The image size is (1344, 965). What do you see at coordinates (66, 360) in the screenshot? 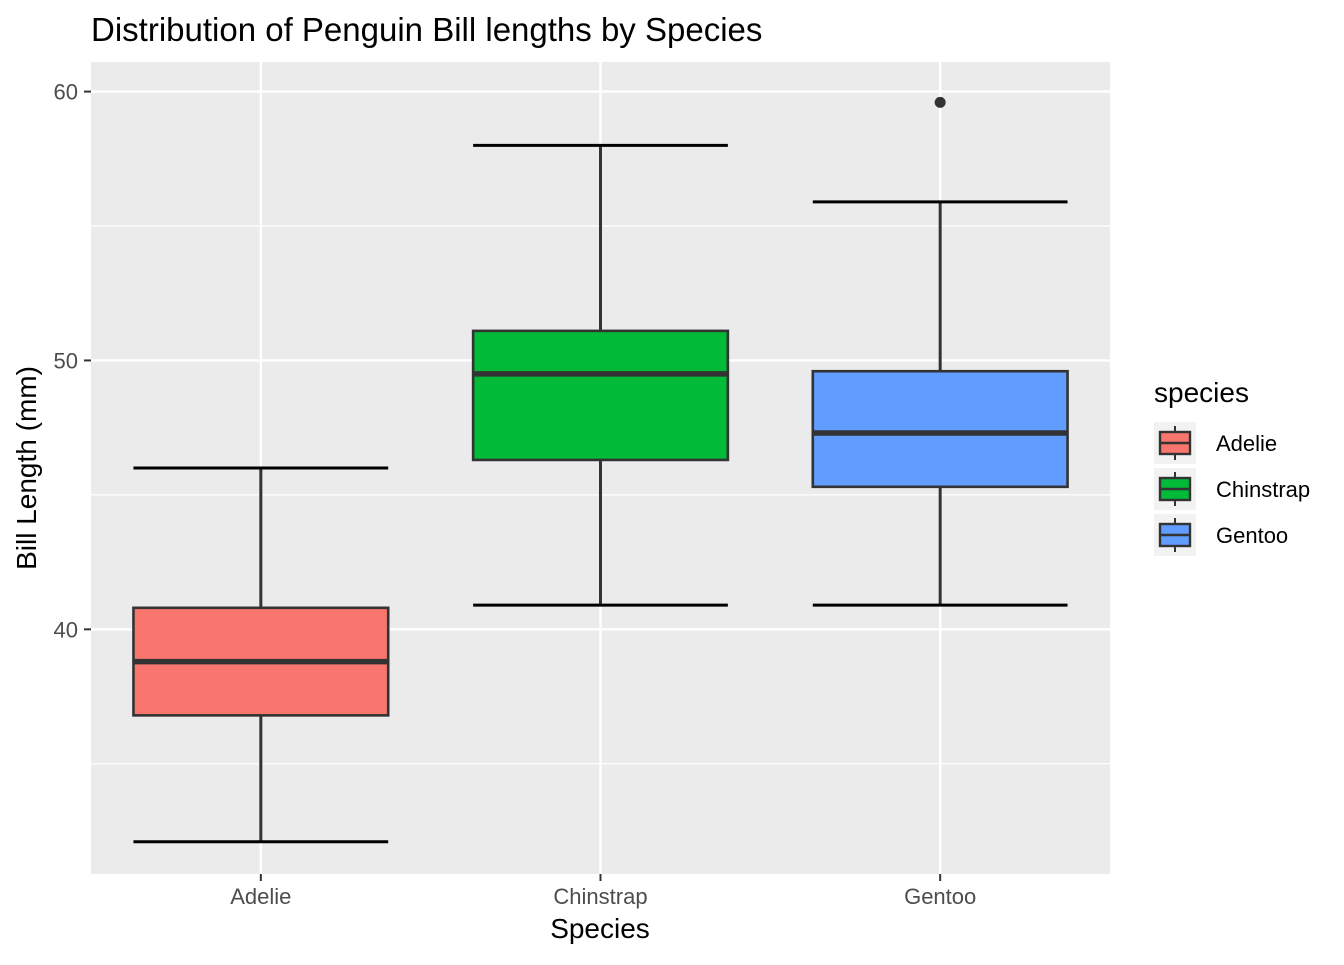
I see `y-tick-label: 50` at bounding box center [66, 360].